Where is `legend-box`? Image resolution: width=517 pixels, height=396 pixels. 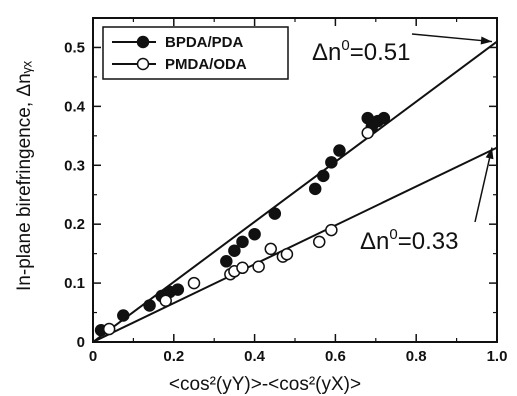 legend-box is located at coordinates (195, 53).